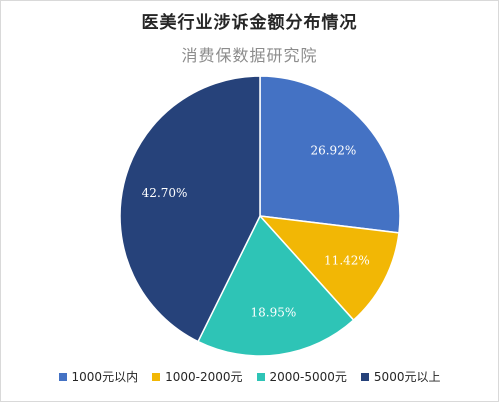 This screenshot has height=402, width=499. What do you see at coordinates (249, 55) in the screenshot?
I see `chart-subtitle: 消费保数据研究院` at bounding box center [249, 55].